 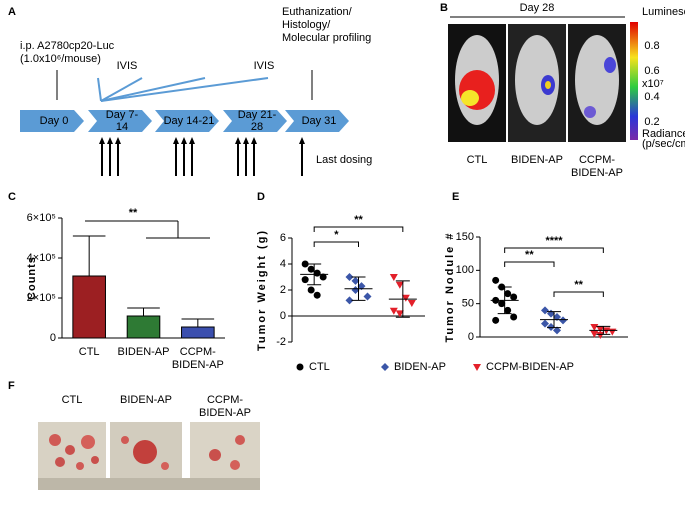 What do you see at coordinates (450, 287) in the screenshot?
I see `y-axis-label: Tumor Nodule #` at bounding box center [450, 287].